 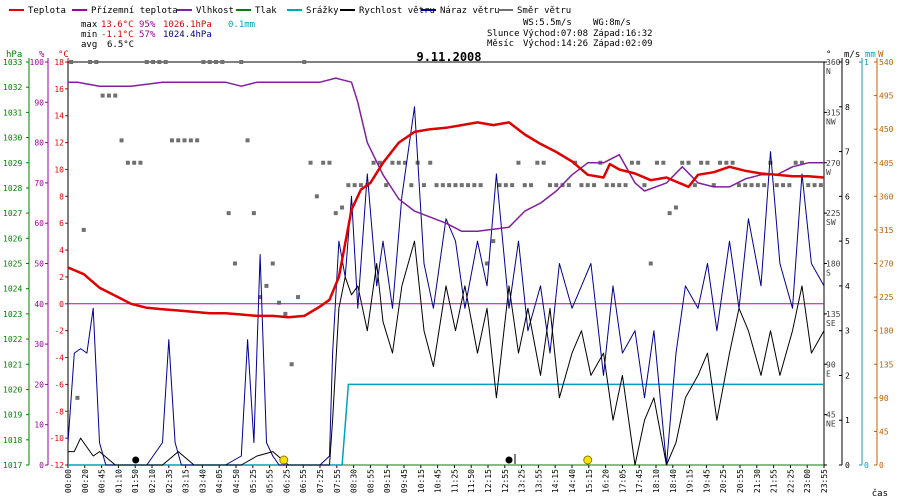 I want to click on x-tick-label: 11:50, so click(x=471, y=481).